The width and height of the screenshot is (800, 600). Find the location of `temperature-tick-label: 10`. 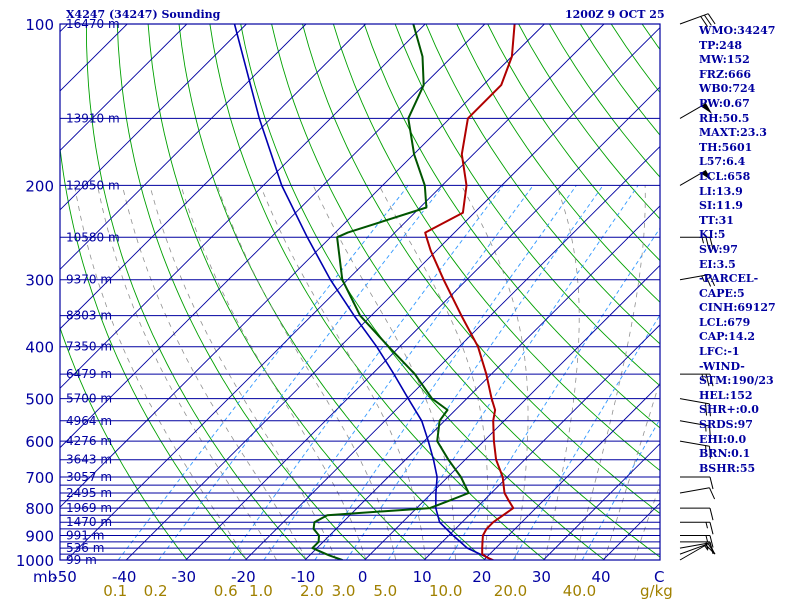

temperature-tick-label: 10 is located at coordinates (422, 577).